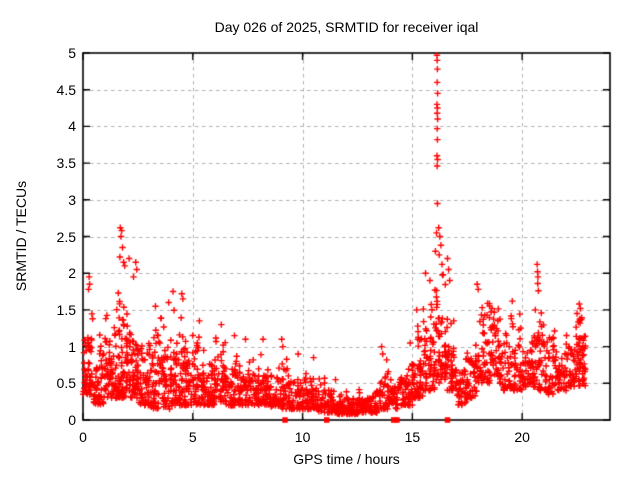 This screenshot has width=640, height=480. Describe the element at coordinates (412, 437) in the screenshot. I see `x-tick-label: 15` at that location.